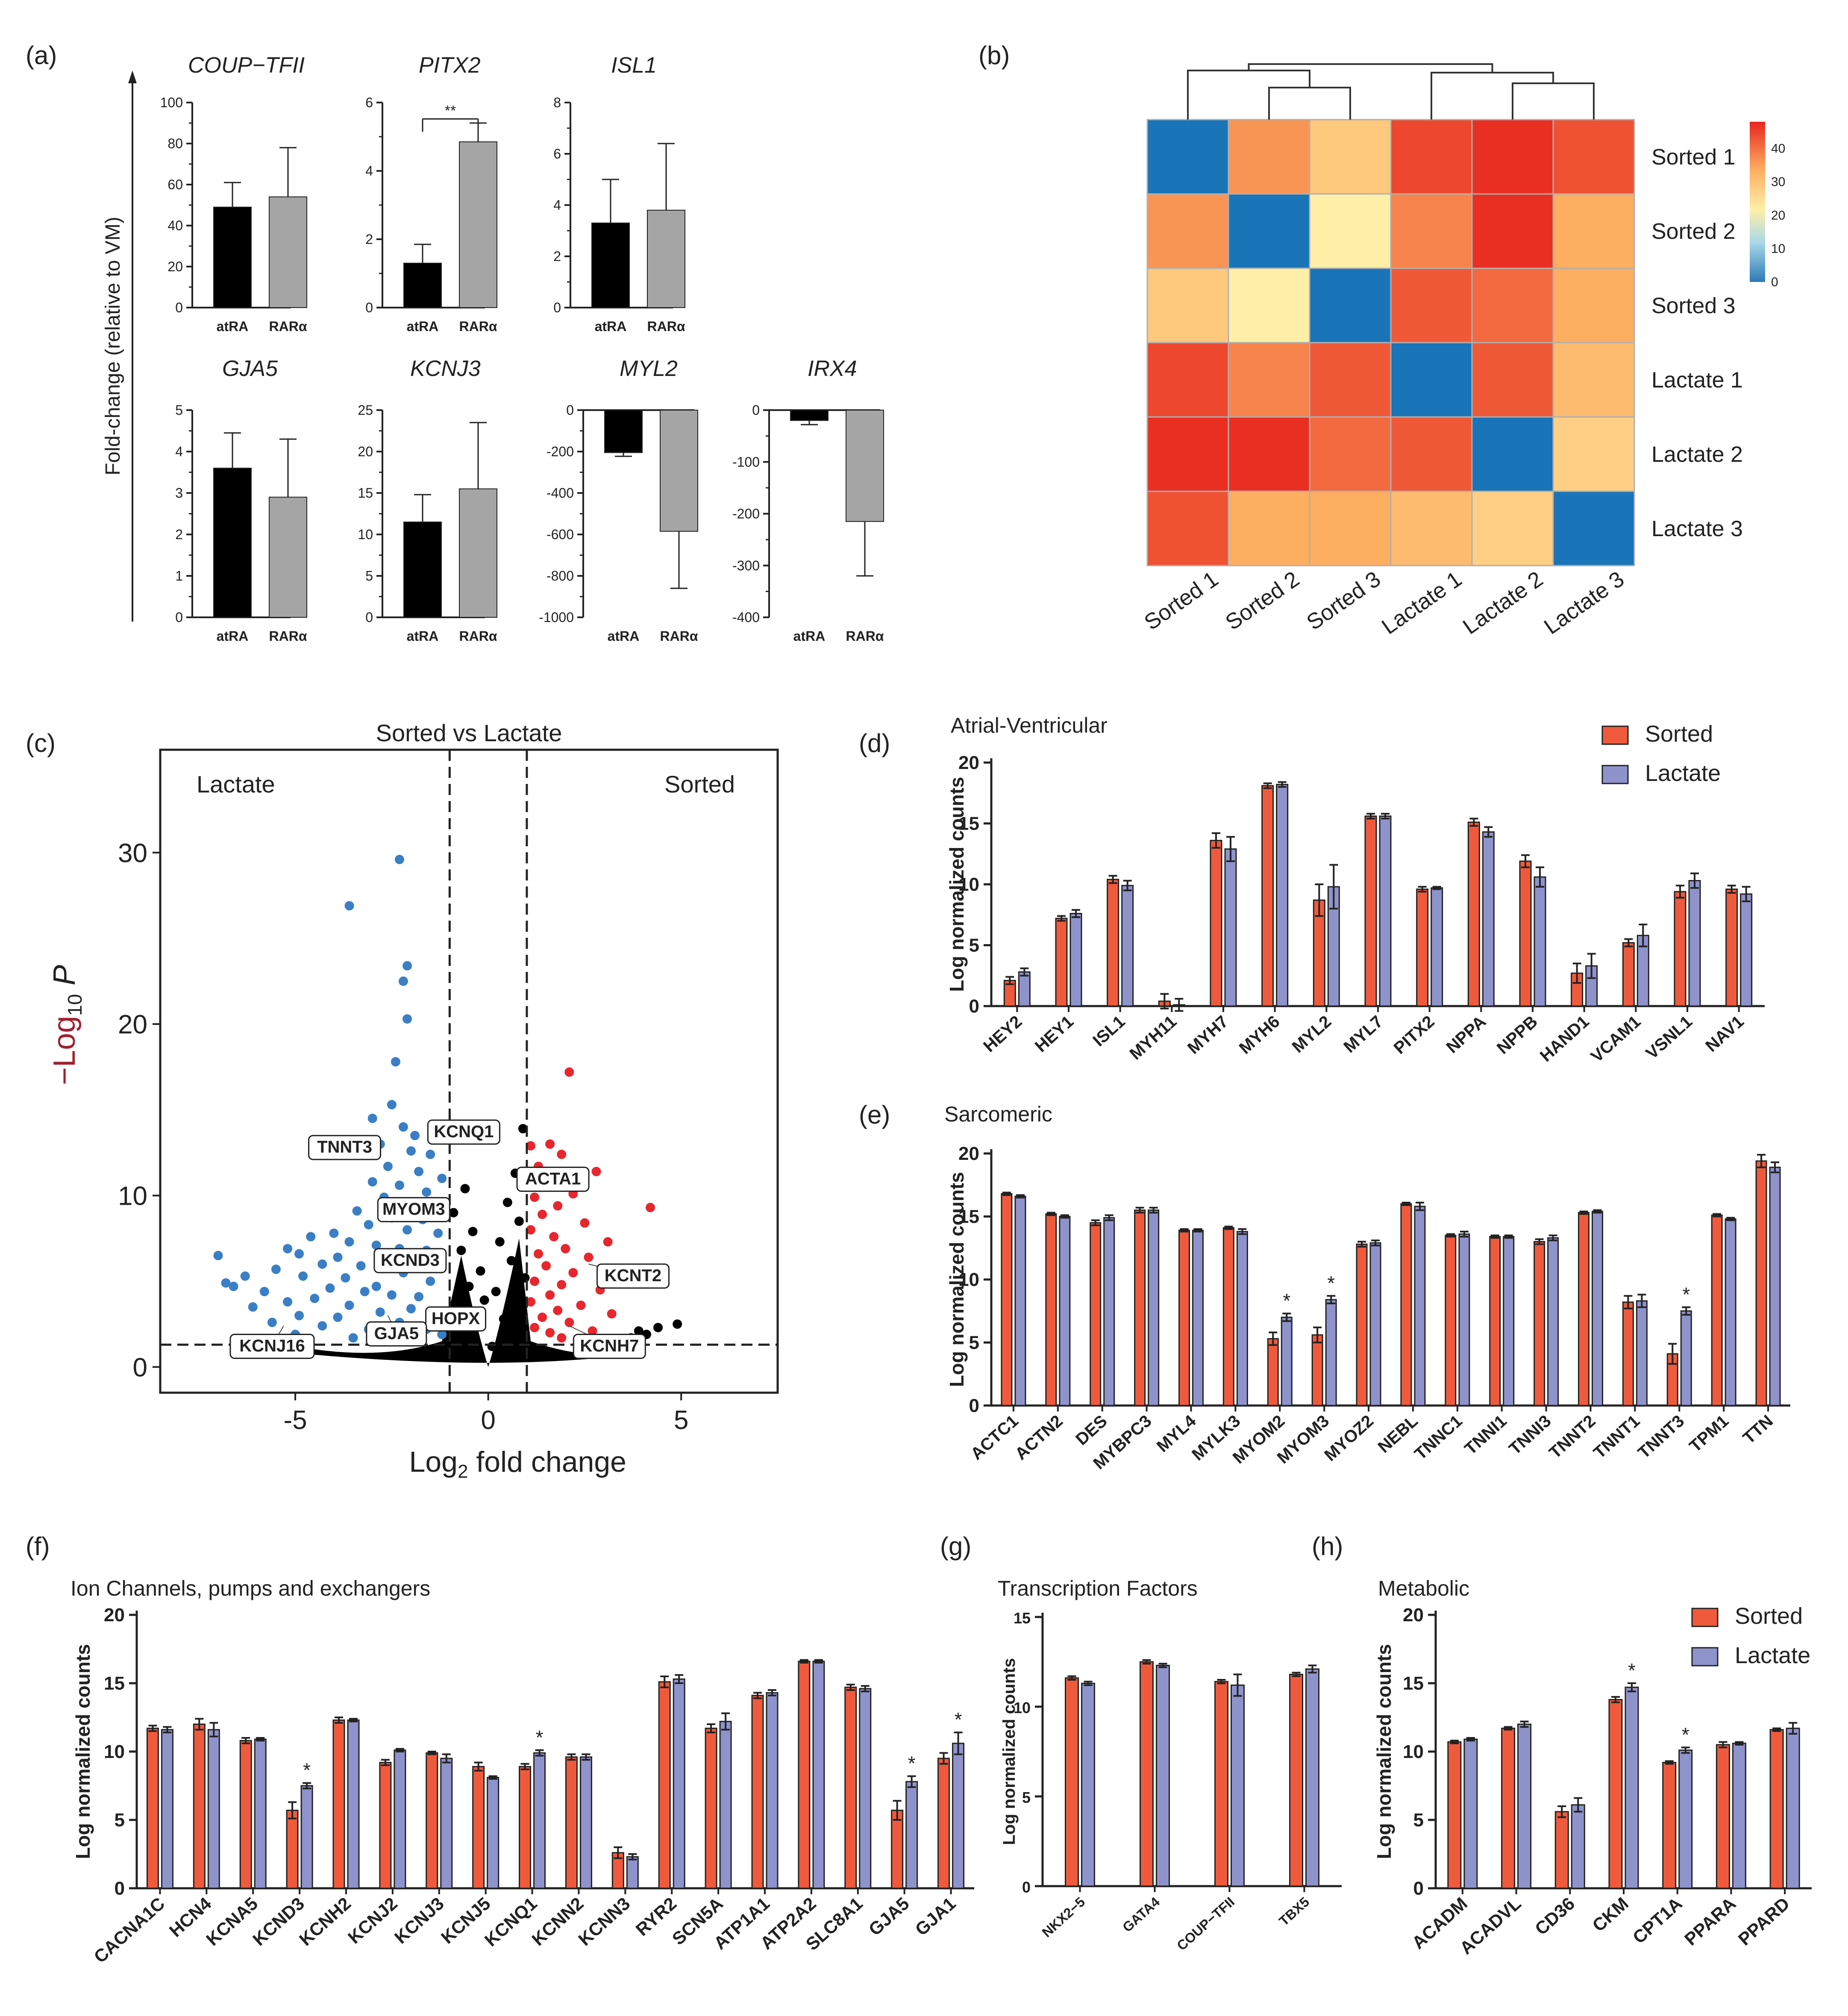  Describe the element at coordinates (1309, 103) in the screenshot. I see `dendrogram-branch` at that location.